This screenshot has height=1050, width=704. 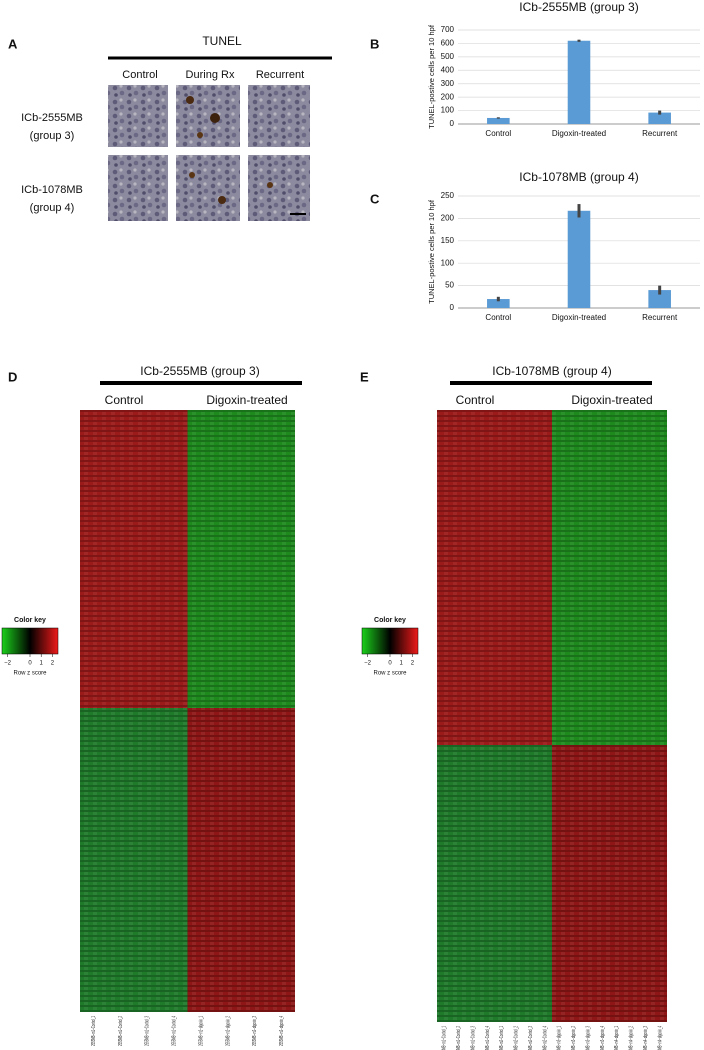 I want to click on panel-letter: C, so click(x=375, y=198).